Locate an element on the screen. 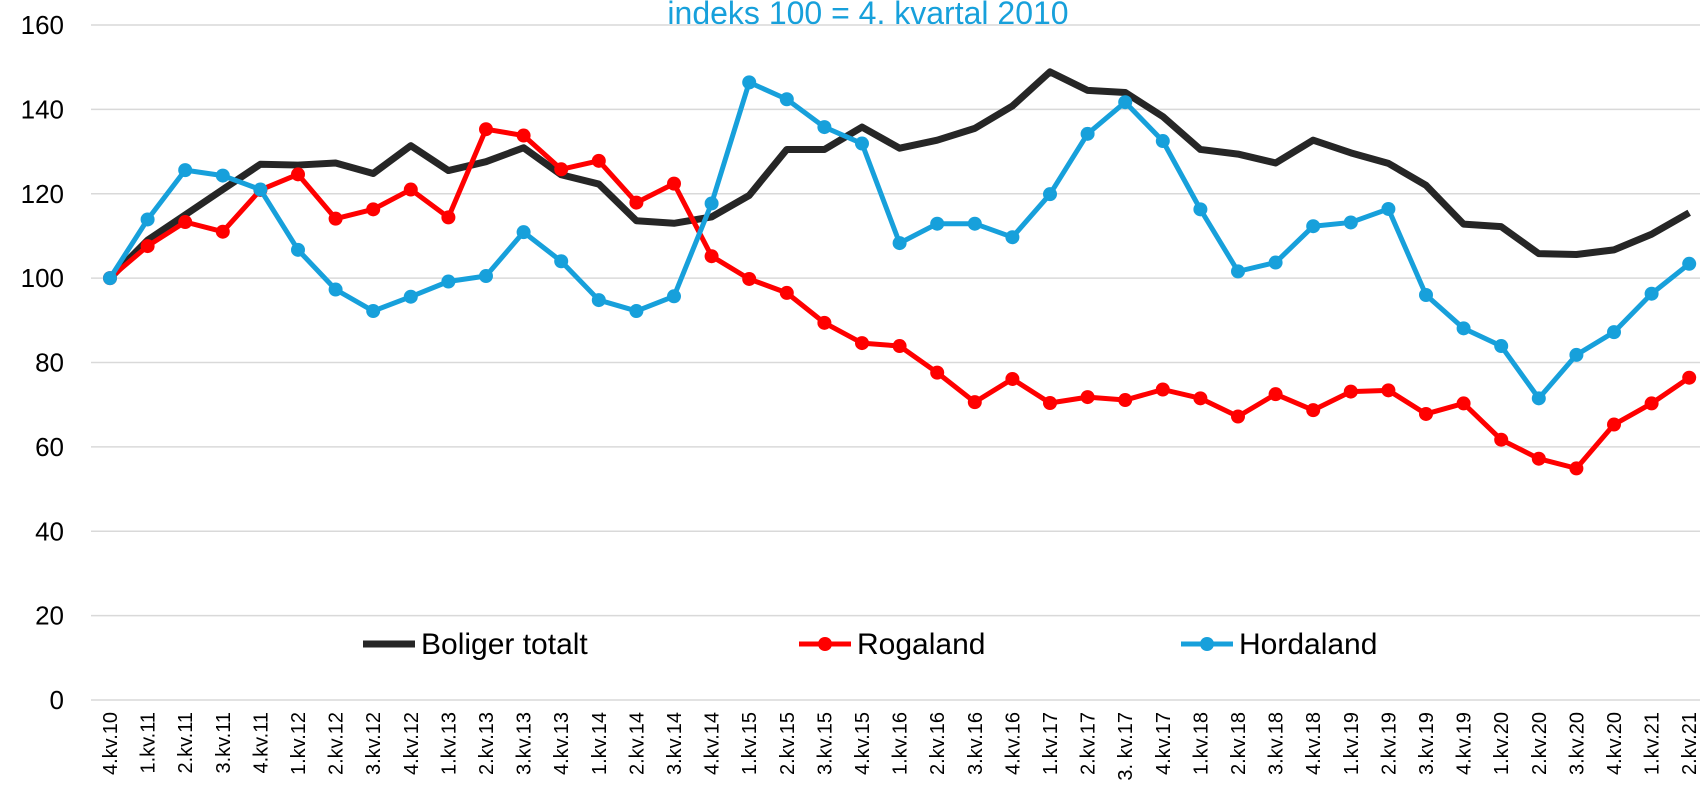  legend-marker is located at coordinates (825, 644).